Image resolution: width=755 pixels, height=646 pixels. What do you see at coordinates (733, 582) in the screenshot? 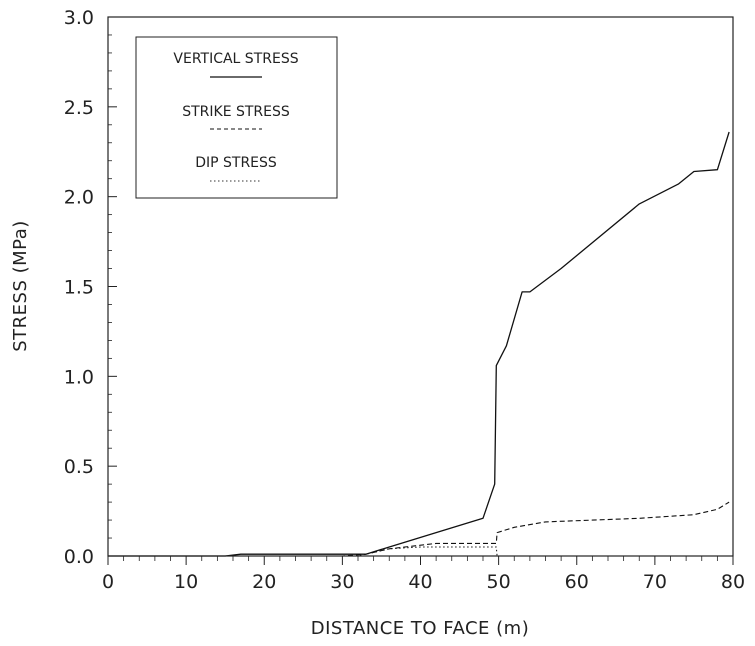
I see `x-tick-label: 80` at bounding box center [733, 582].